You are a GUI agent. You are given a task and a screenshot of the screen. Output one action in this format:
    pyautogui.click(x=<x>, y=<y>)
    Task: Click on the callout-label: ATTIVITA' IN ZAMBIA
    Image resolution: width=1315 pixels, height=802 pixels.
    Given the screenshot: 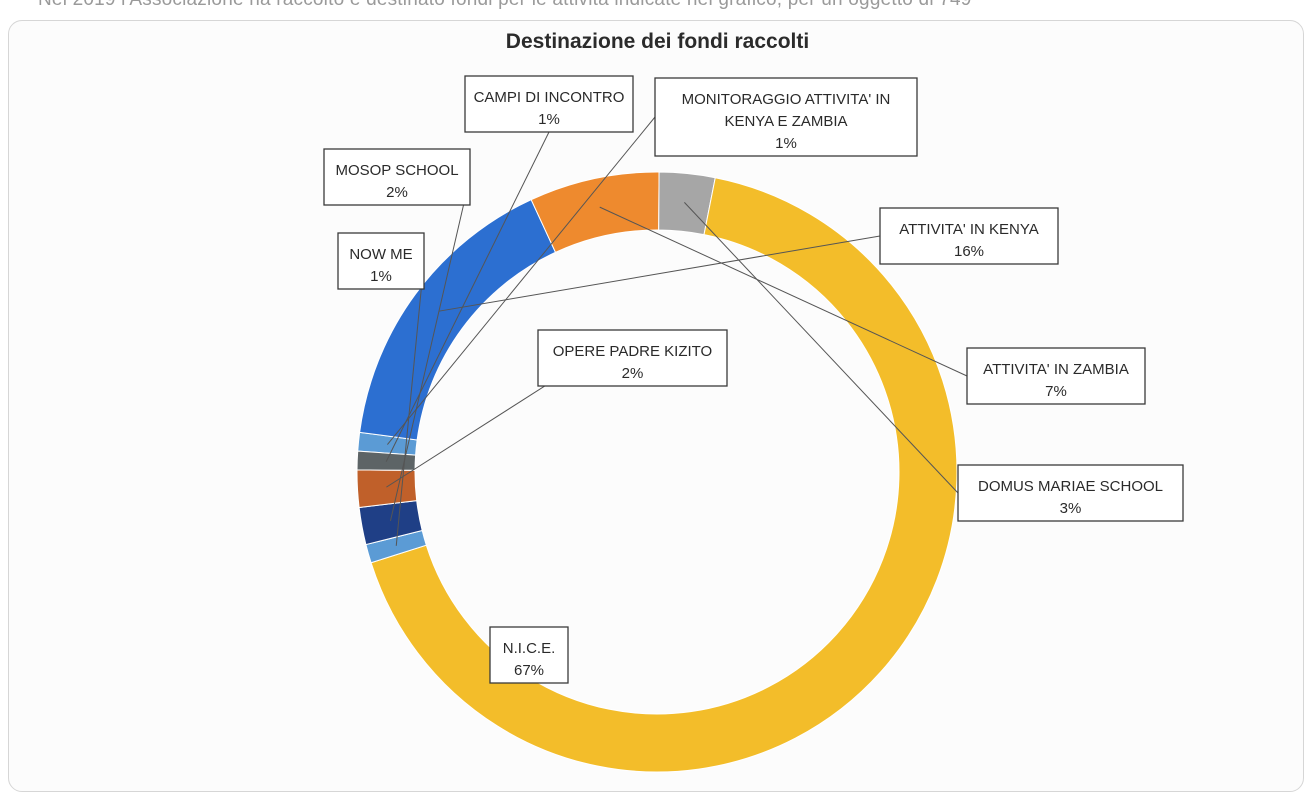 What is the action you would take?
    pyautogui.click(x=1056, y=369)
    